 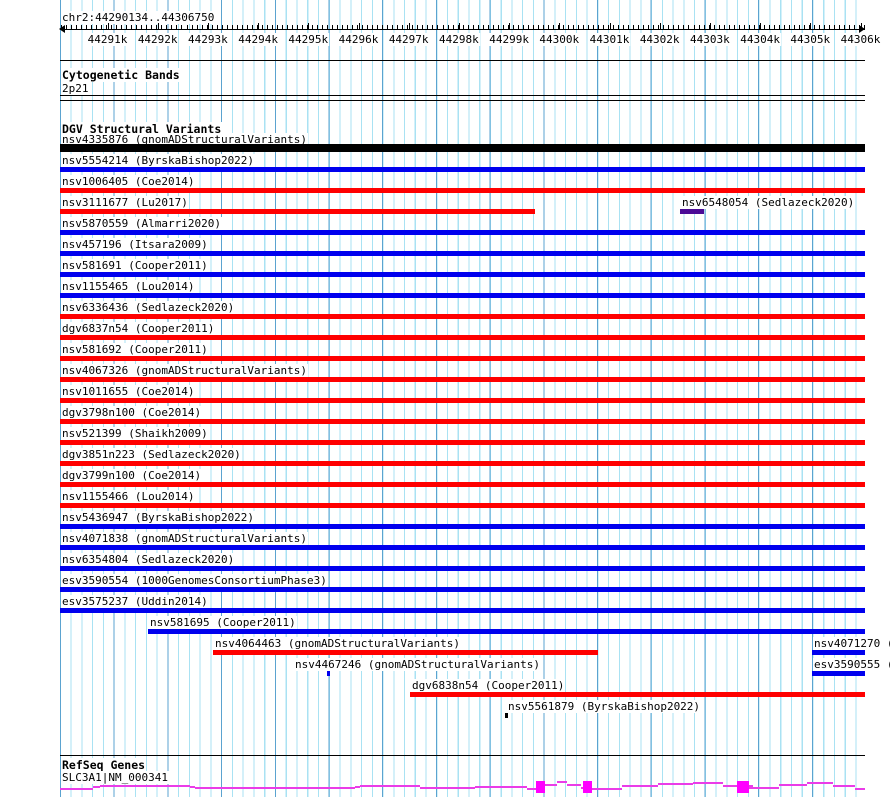 I want to click on variant-label: dgv6838n54 (Cooper2011), so click(x=488, y=685).